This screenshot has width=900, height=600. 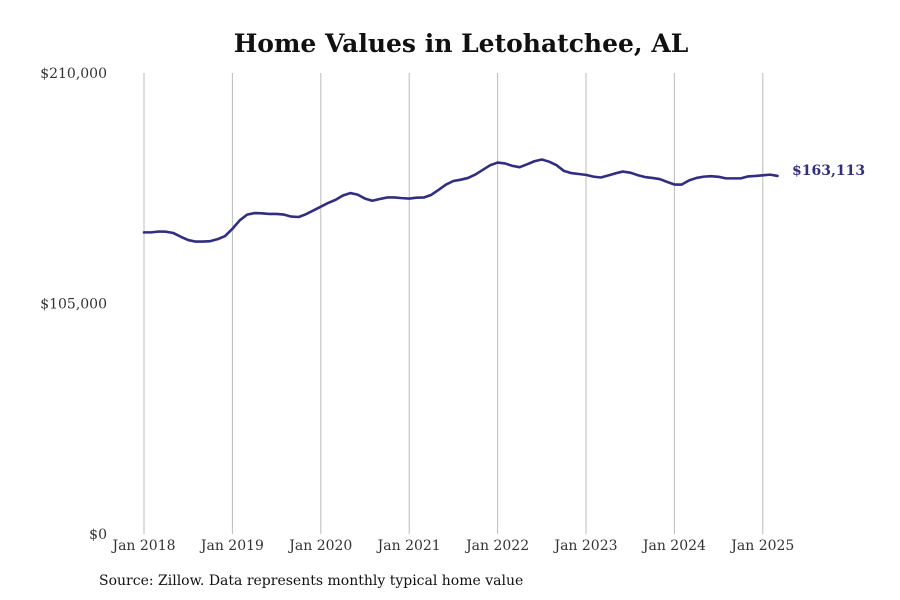 What do you see at coordinates (461, 43) in the screenshot?
I see `chart-title: Home Values in Letohatchee, AL` at bounding box center [461, 43].